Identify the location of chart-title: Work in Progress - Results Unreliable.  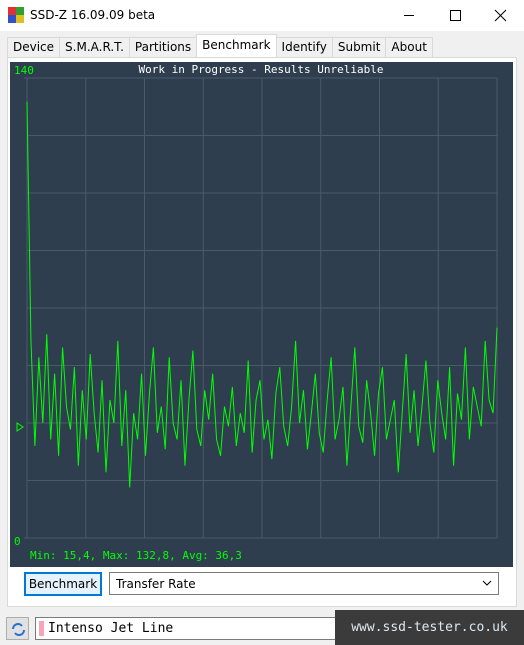
(260, 69).